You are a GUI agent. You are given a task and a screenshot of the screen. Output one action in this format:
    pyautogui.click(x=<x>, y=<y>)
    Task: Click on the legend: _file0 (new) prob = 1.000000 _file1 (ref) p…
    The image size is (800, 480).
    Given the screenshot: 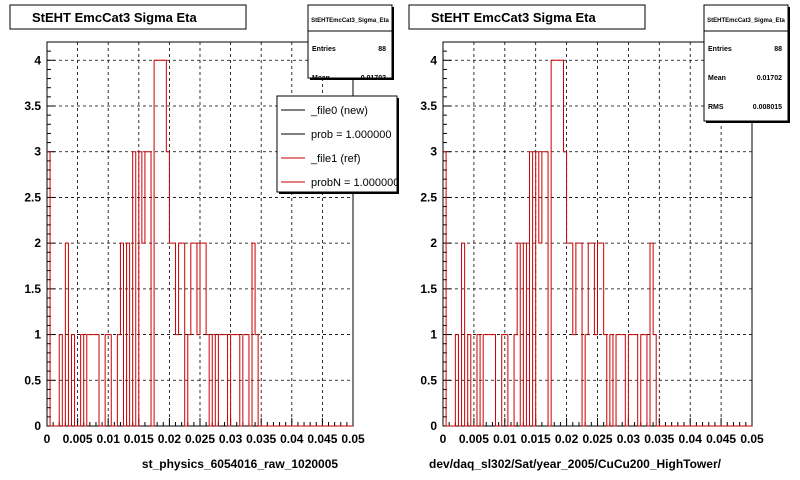 What is the action you would take?
    pyautogui.click(x=337, y=144)
    